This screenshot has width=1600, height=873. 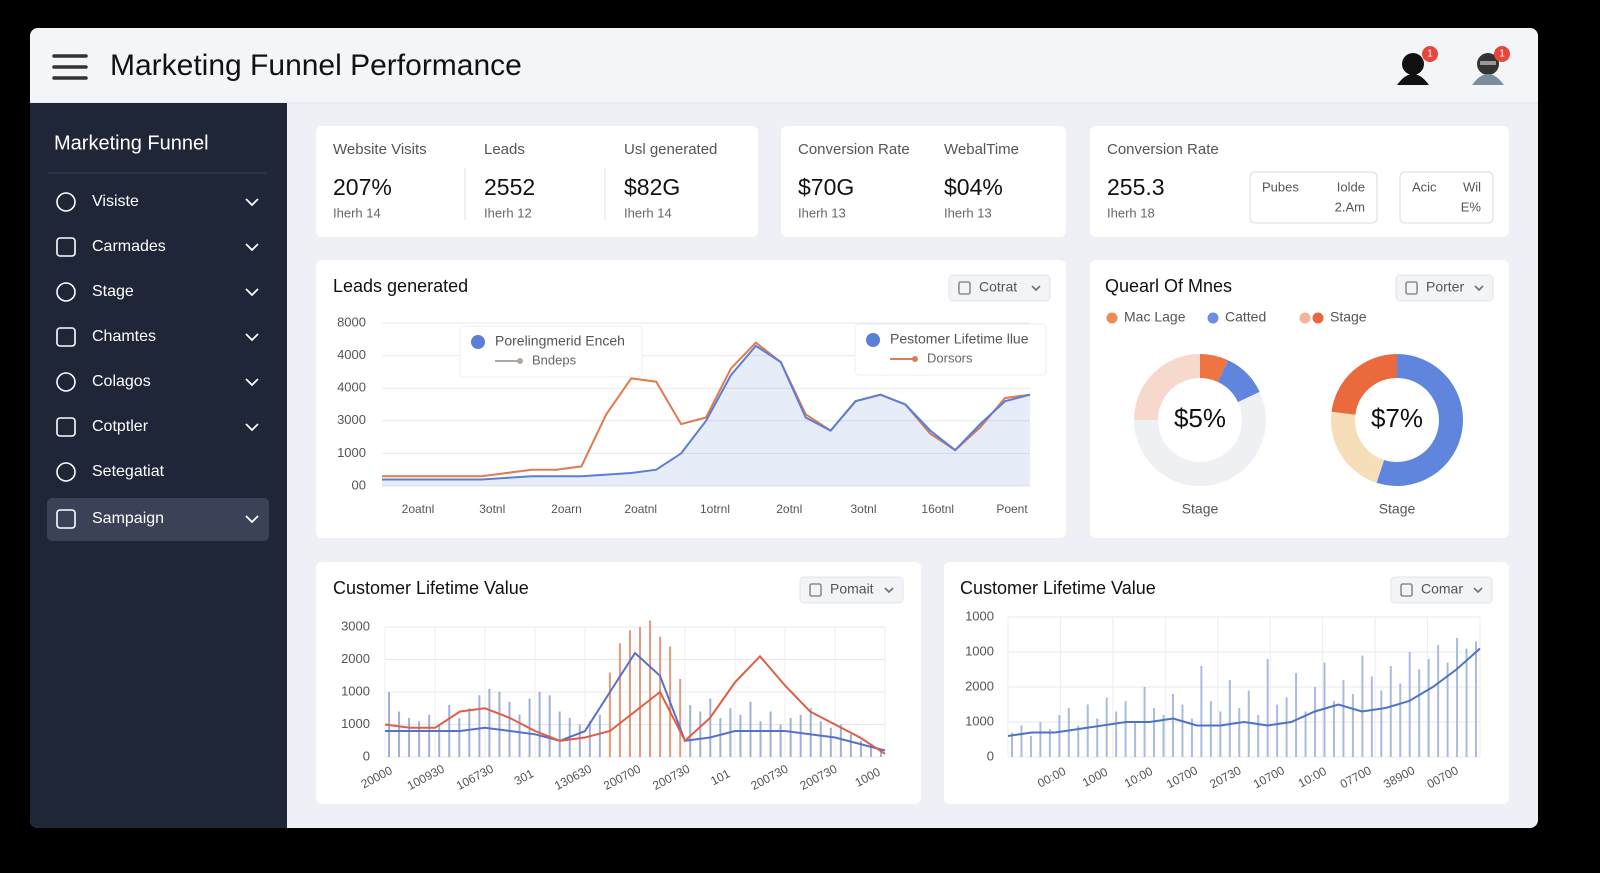 I want to click on dropdown-label: Comar, so click(x=1442, y=589).